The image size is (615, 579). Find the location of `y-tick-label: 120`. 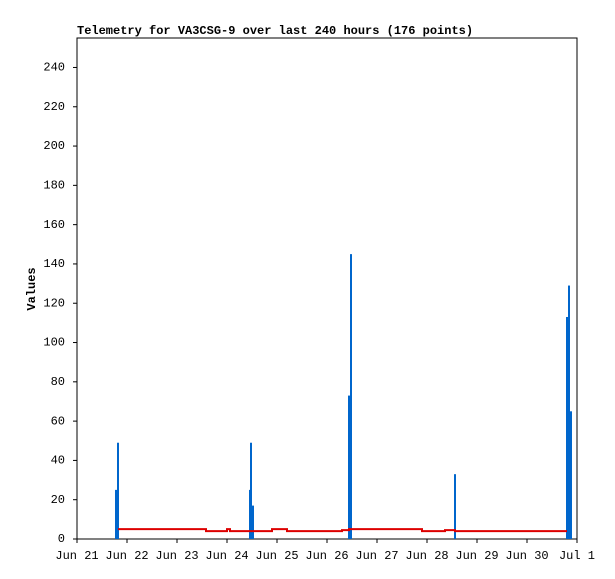

y-tick-label: 120 is located at coordinates (54, 303).